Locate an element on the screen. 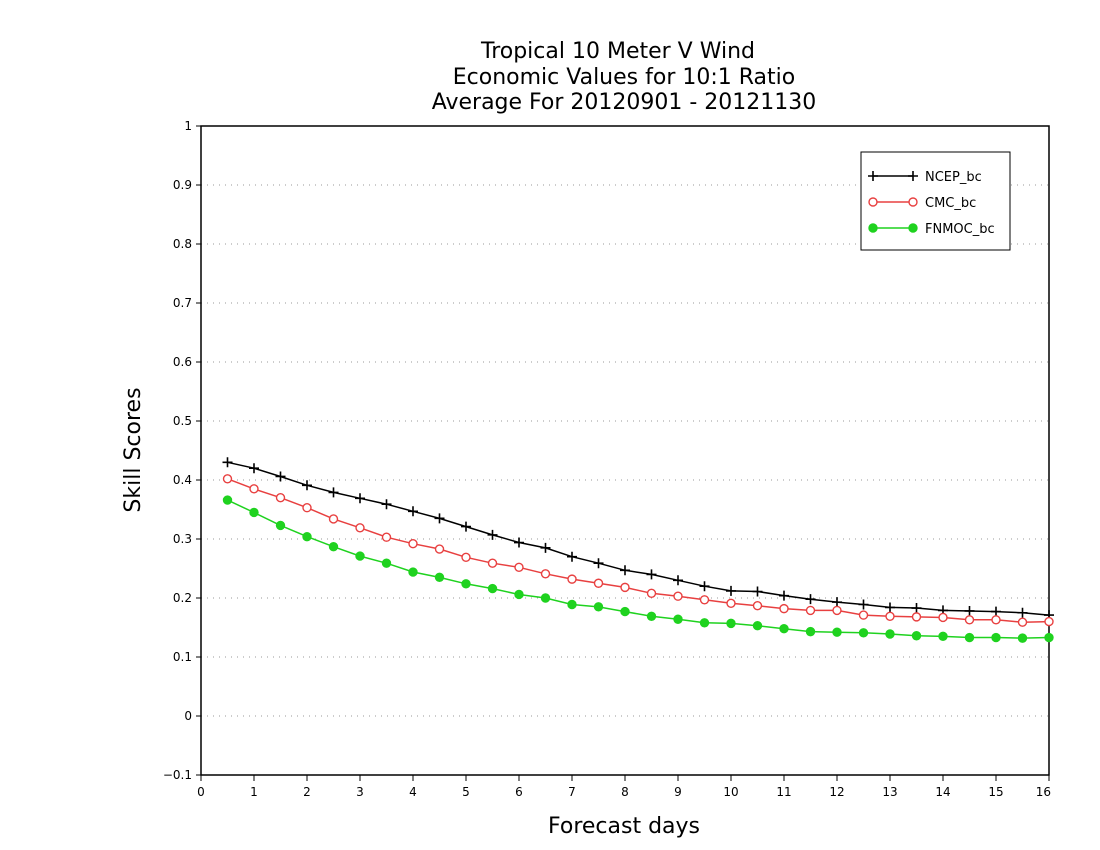 This screenshot has width=1100, height=850. x-tick-label: 15 is located at coordinates (995, 792).